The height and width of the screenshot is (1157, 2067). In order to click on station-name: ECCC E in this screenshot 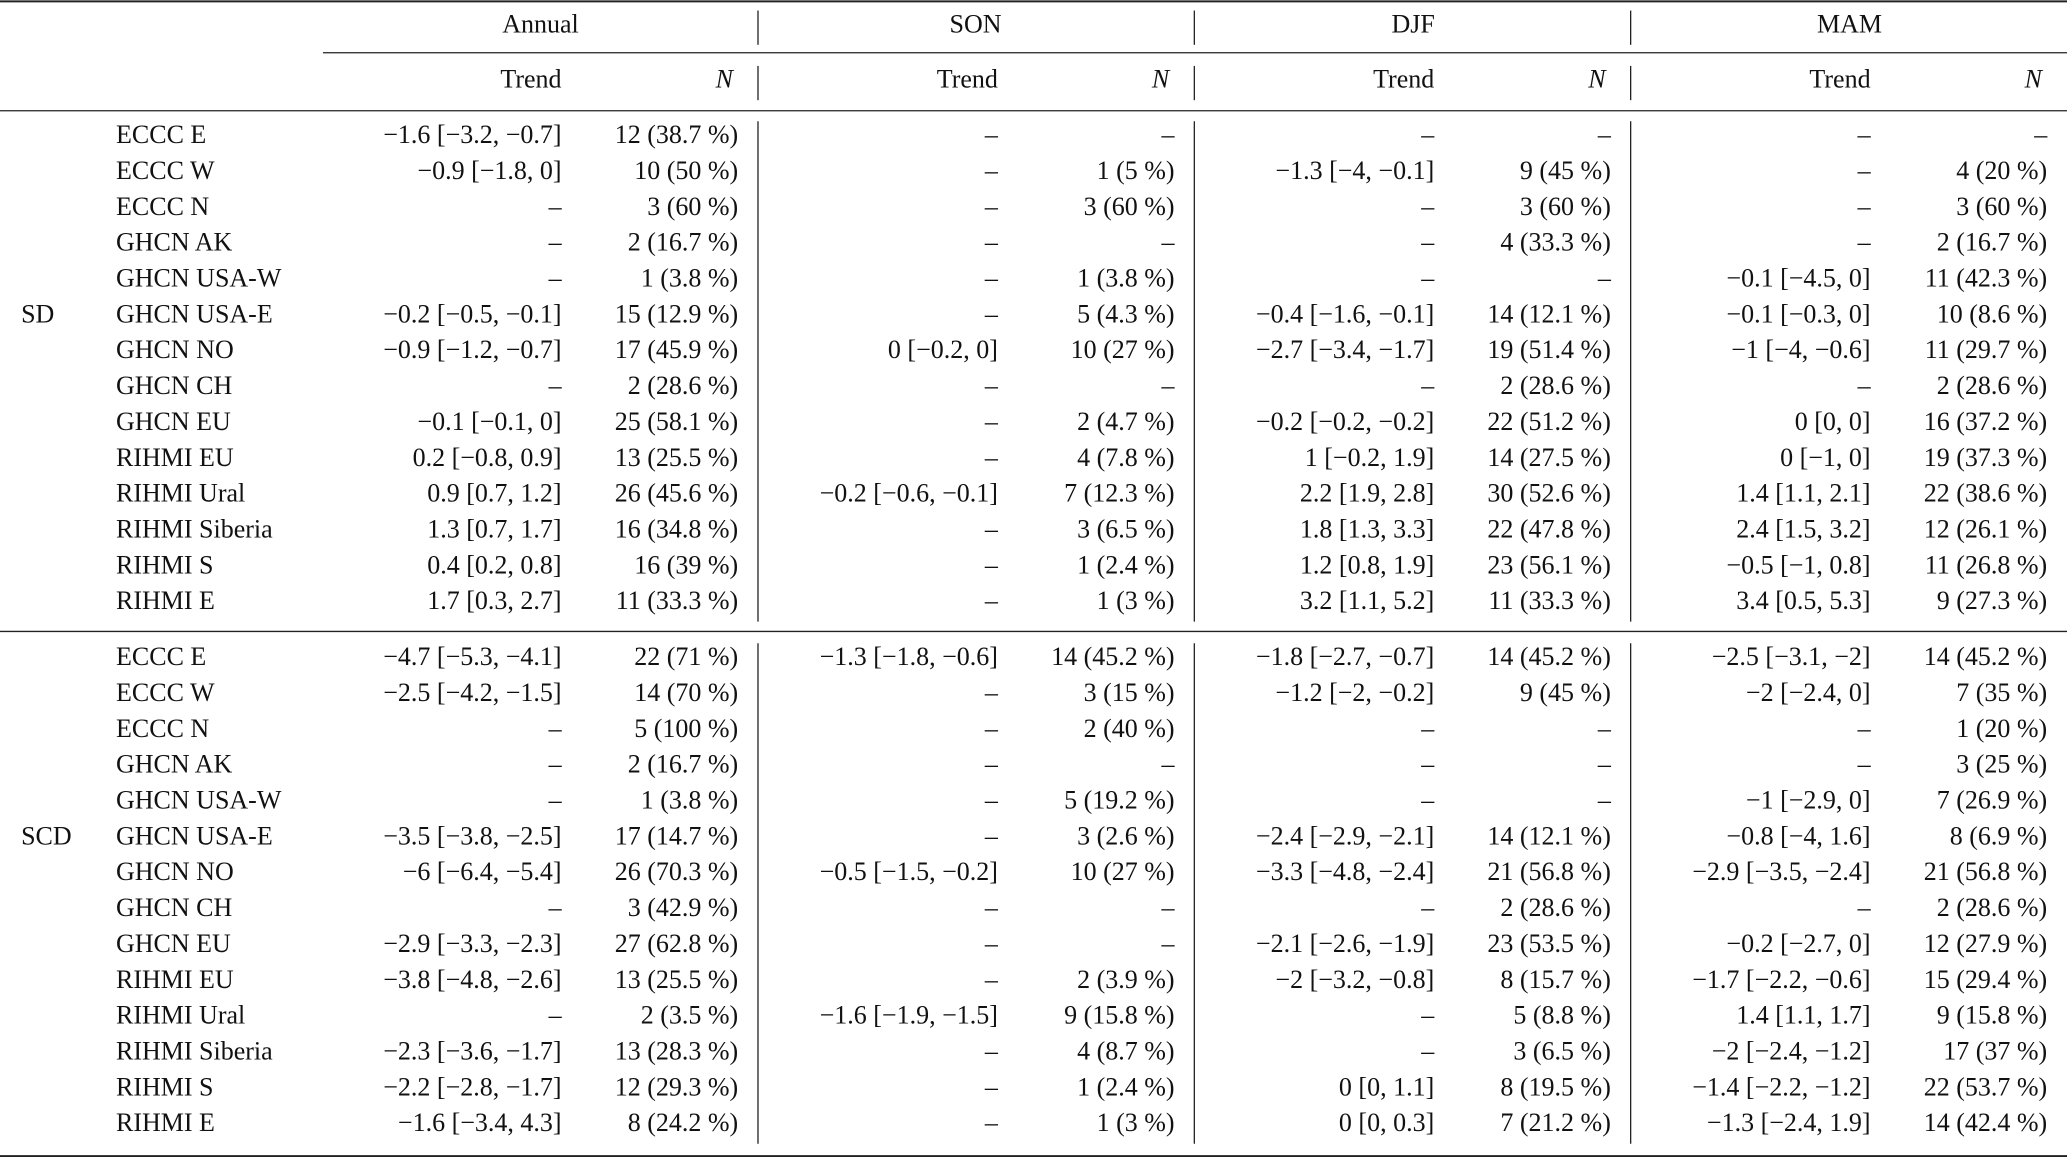, I will do `click(161, 656)`.